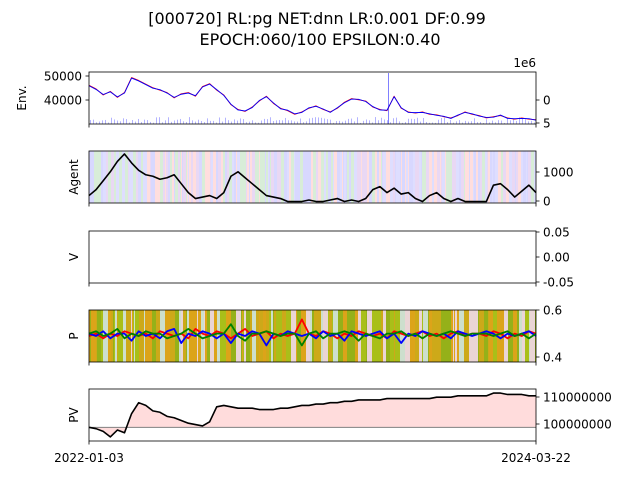 This screenshot has height=480, width=640. Describe the element at coordinates (558, 173) in the screenshot. I see `y-tick-label-right-1: 1000` at that location.